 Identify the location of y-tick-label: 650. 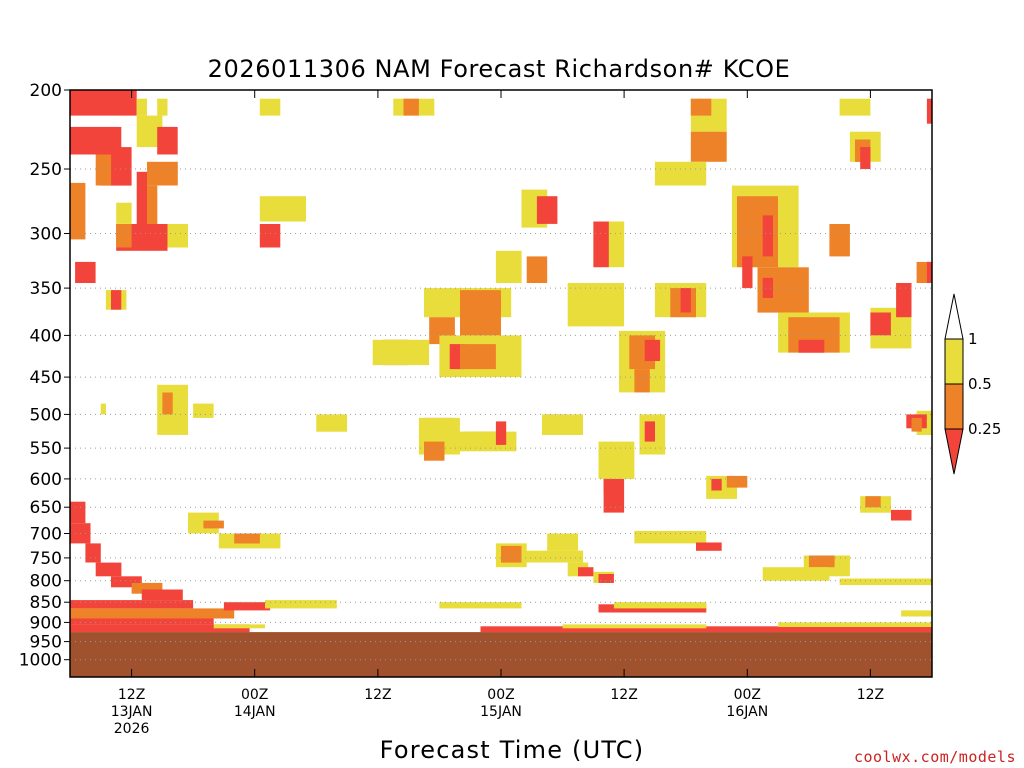
(46, 508).